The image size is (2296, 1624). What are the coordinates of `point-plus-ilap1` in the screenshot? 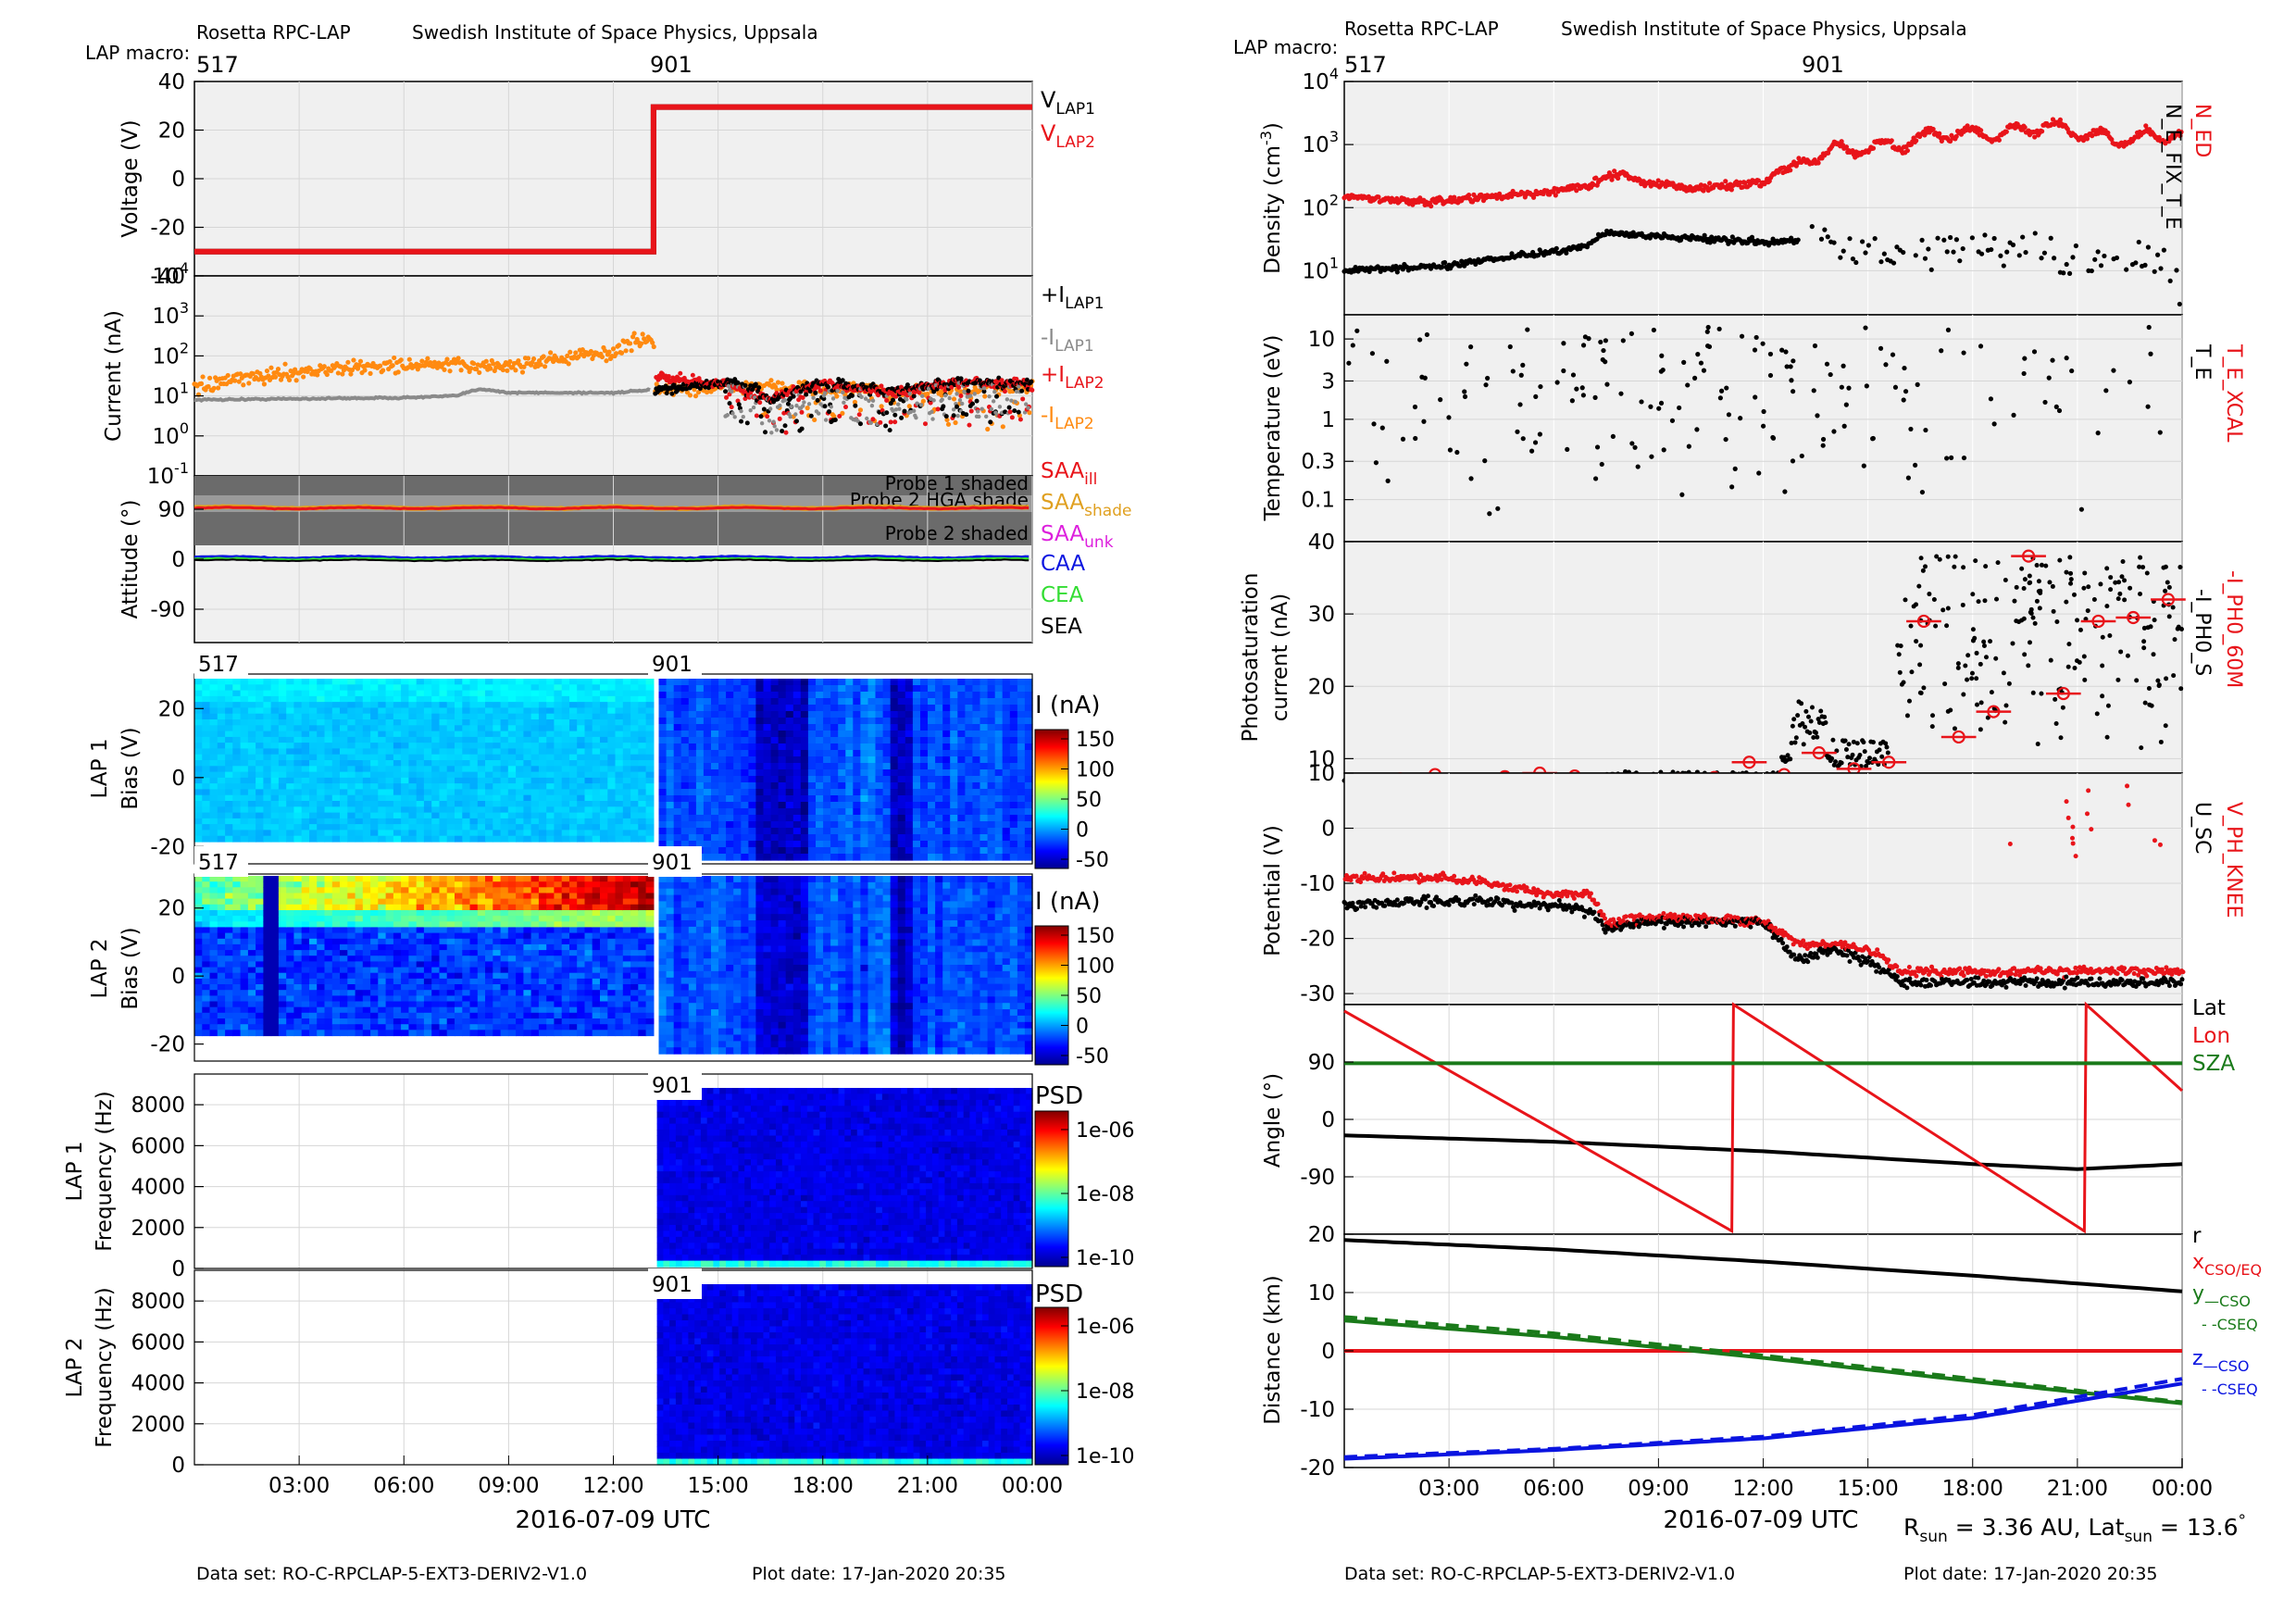 It's located at (1014, 411).